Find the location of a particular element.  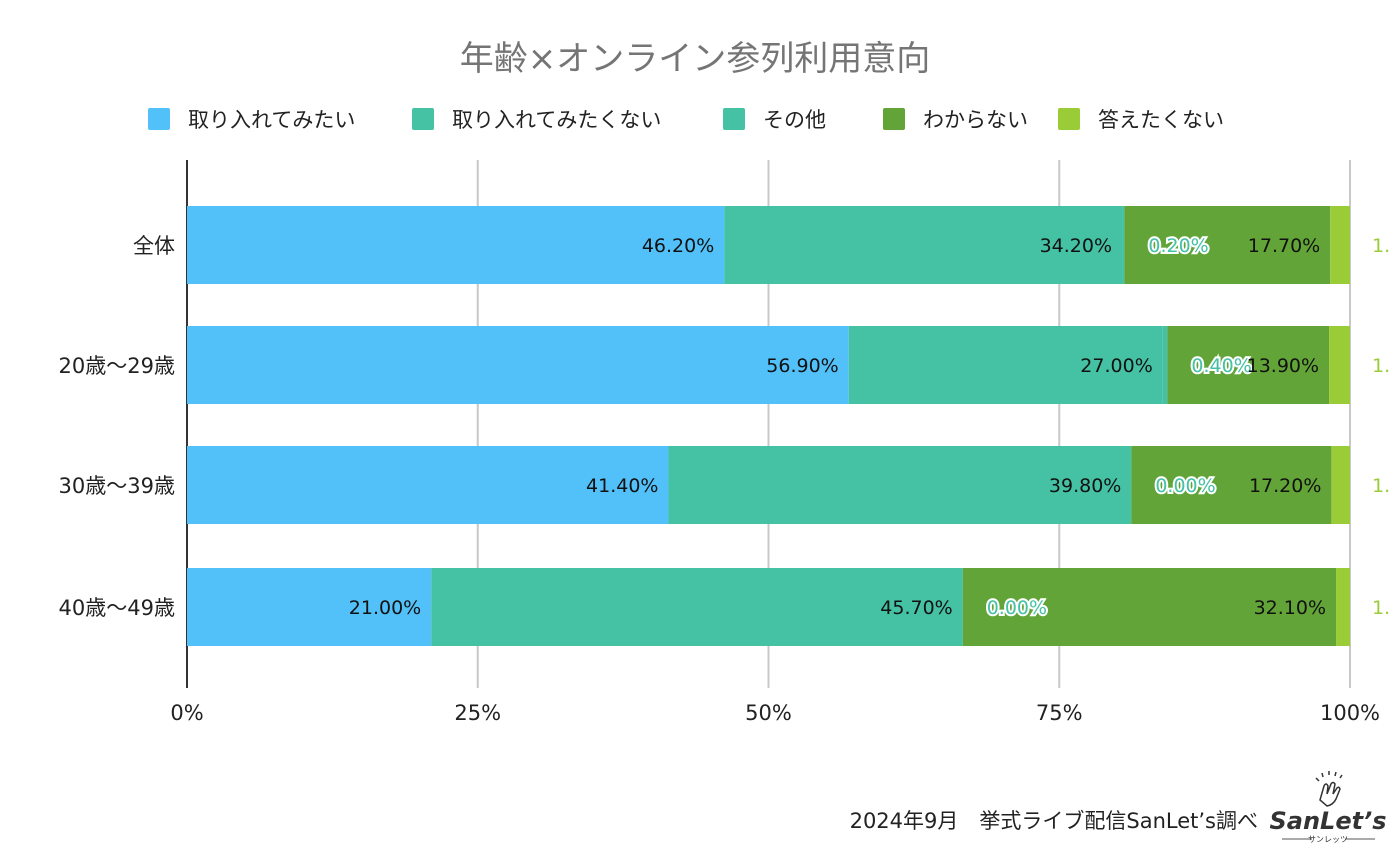

data-label: 0.40% is located at coordinates (1221, 366).